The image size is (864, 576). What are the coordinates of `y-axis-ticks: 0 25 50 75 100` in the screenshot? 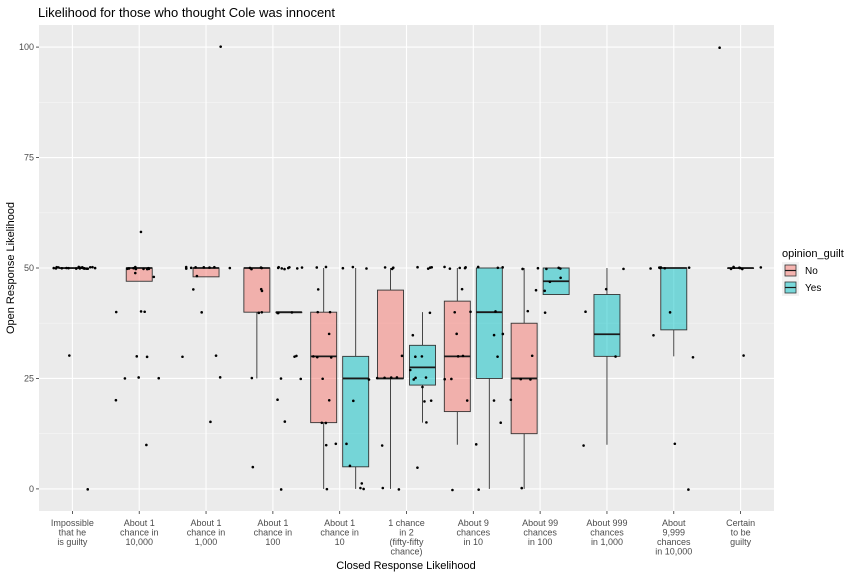 It's located at (29, 268).